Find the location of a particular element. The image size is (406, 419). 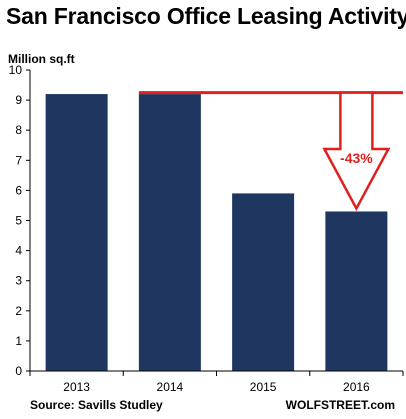

y-tick-label: 8 is located at coordinates (18, 130).